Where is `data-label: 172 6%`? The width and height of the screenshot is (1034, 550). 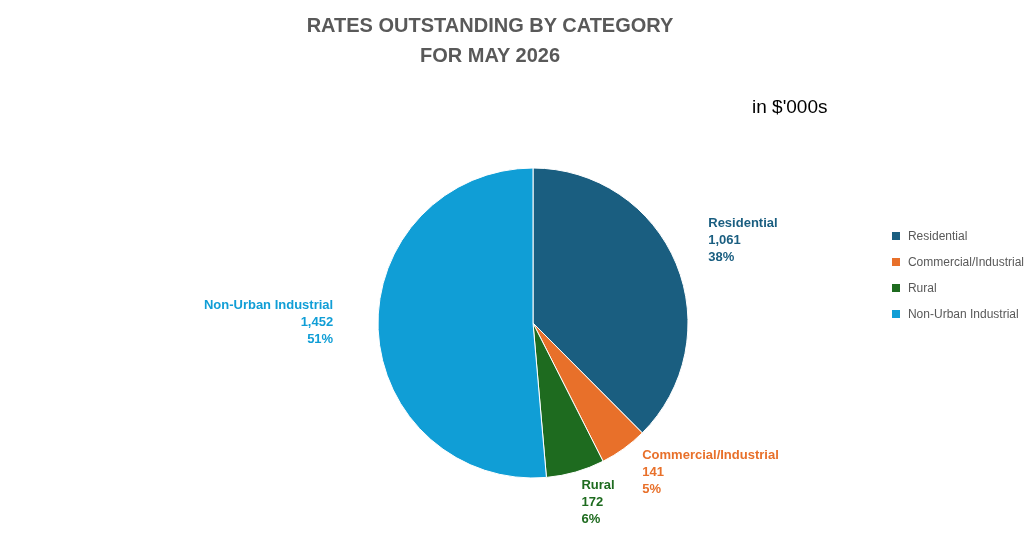
data-label: 172 6% is located at coordinates (592, 509).